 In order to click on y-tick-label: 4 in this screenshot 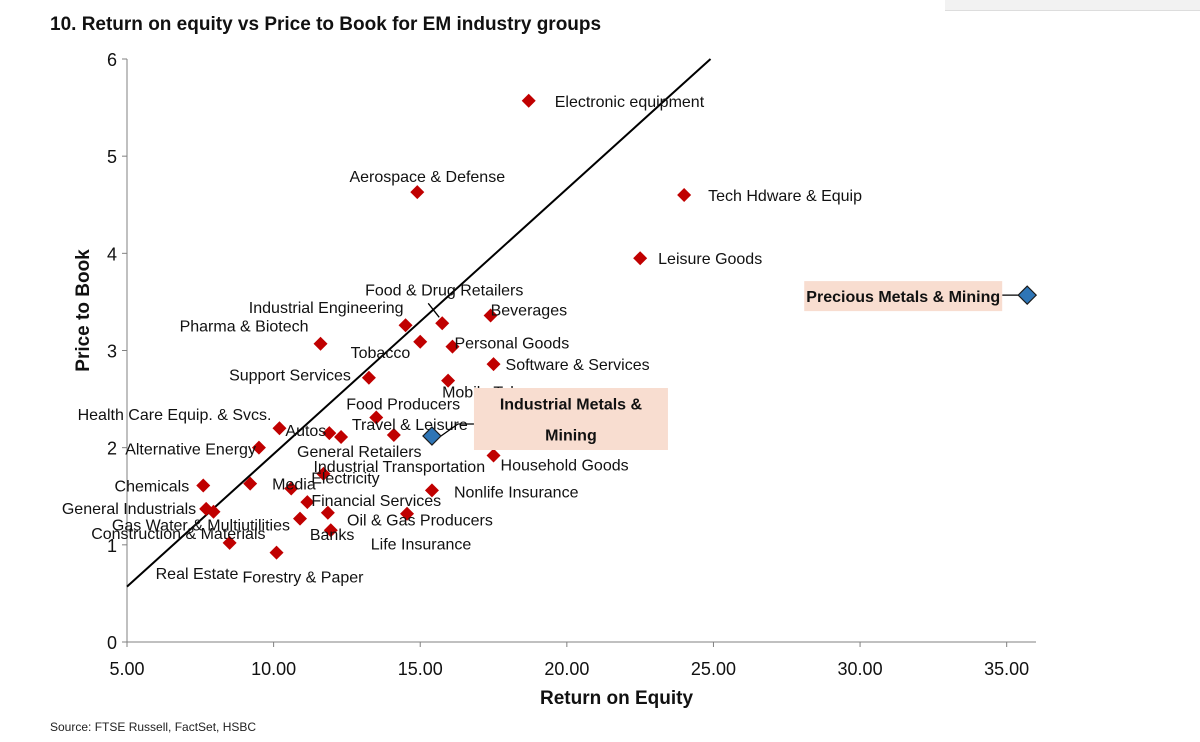, I will do `click(112, 254)`.